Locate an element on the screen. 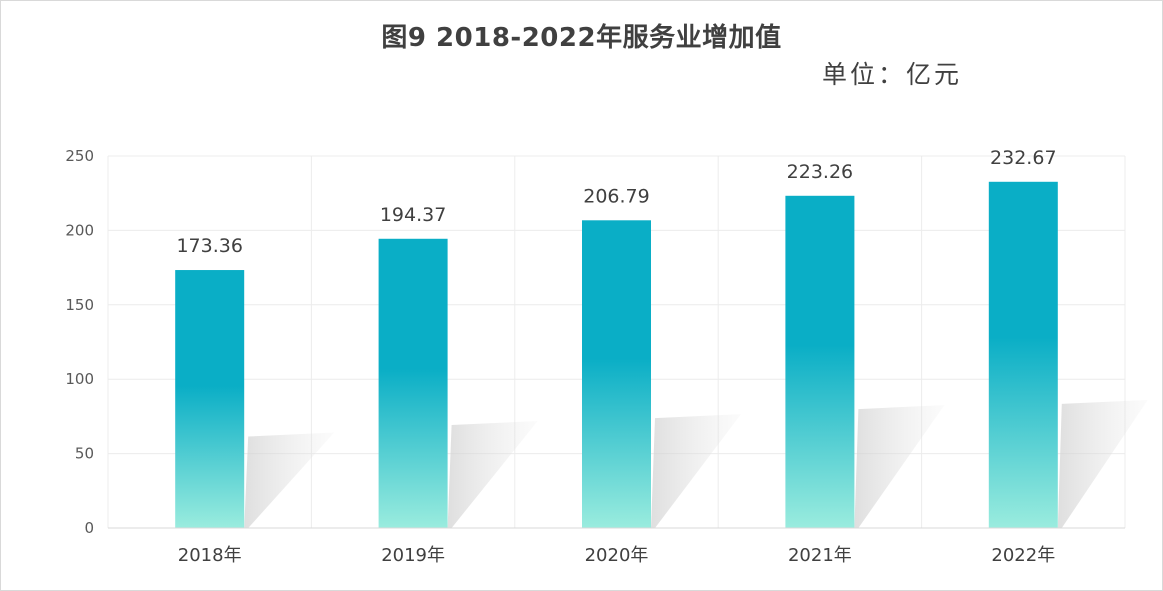  data-label: 232.67 is located at coordinates (1023, 158).